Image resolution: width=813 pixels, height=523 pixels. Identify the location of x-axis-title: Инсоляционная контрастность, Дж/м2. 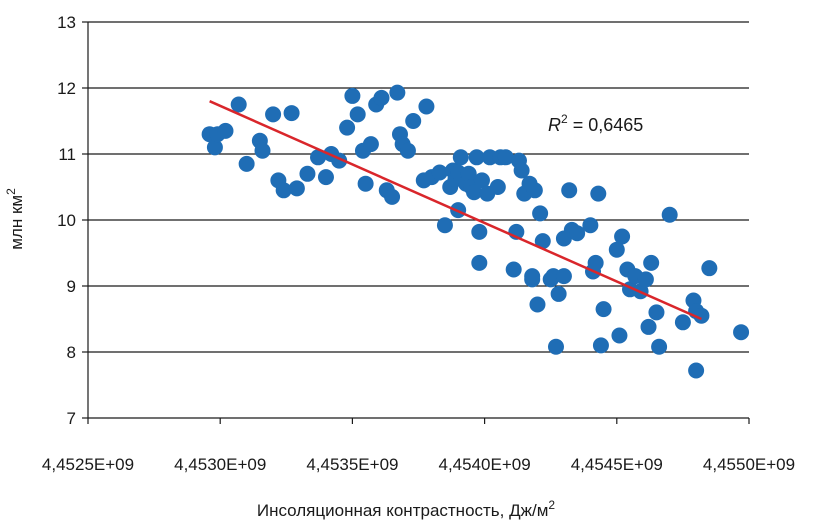
(406, 509).